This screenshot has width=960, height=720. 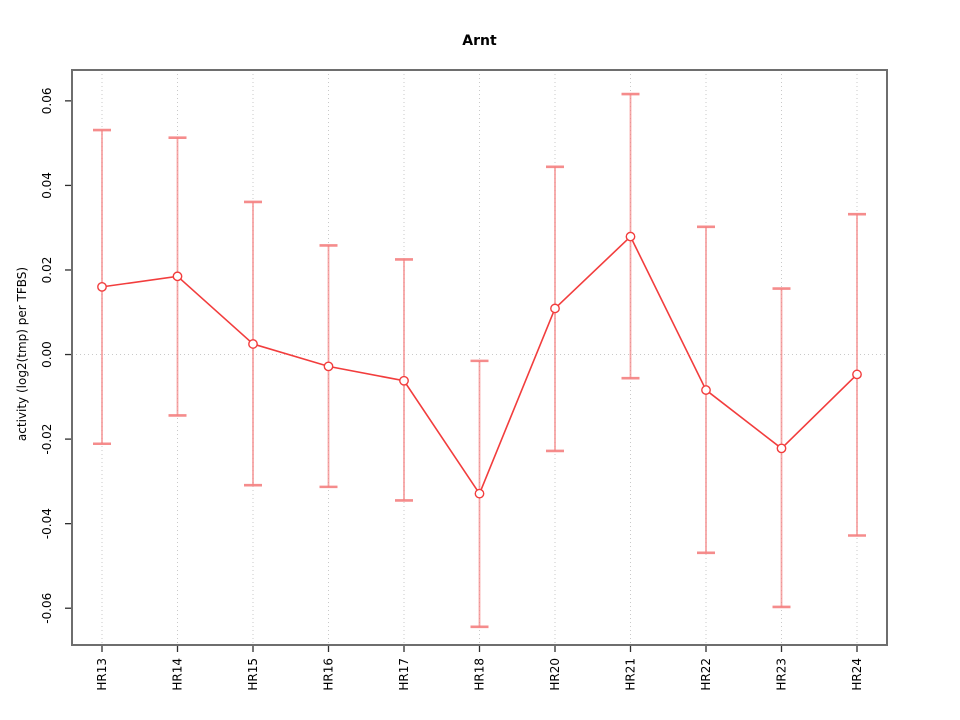 I want to click on x-tick-label: HR16, so click(x=329, y=674).